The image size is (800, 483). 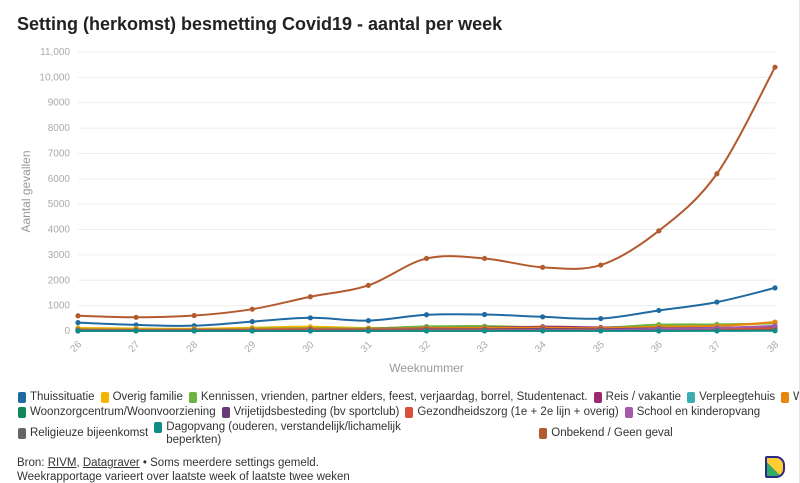 I want to click on legend-item: Gezondheidszorg (1e + 2e lijn + overig), so click(x=512, y=412).